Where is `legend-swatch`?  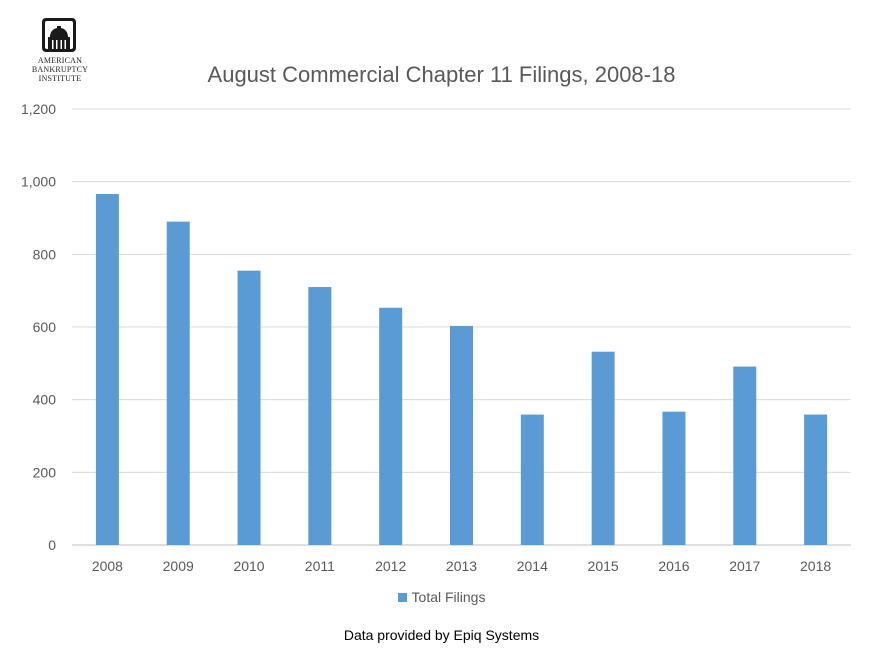 legend-swatch is located at coordinates (402, 597).